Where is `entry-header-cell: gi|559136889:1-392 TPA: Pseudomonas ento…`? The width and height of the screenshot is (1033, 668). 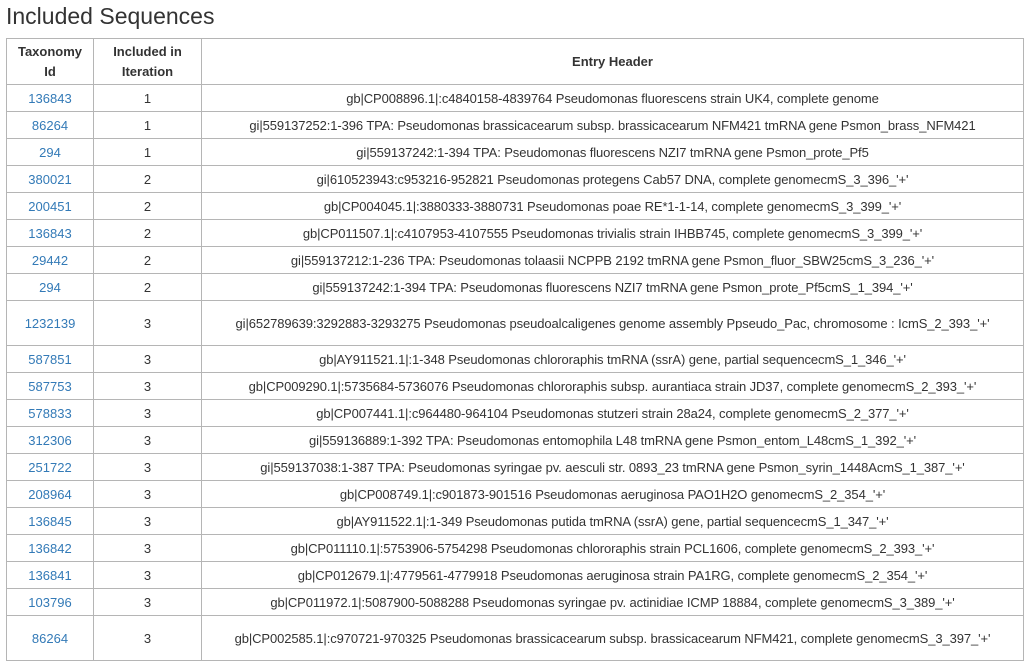 entry-header-cell: gi|559136889:1-392 TPA: Pseudomonas ento… is located at coordinates (612, 440).